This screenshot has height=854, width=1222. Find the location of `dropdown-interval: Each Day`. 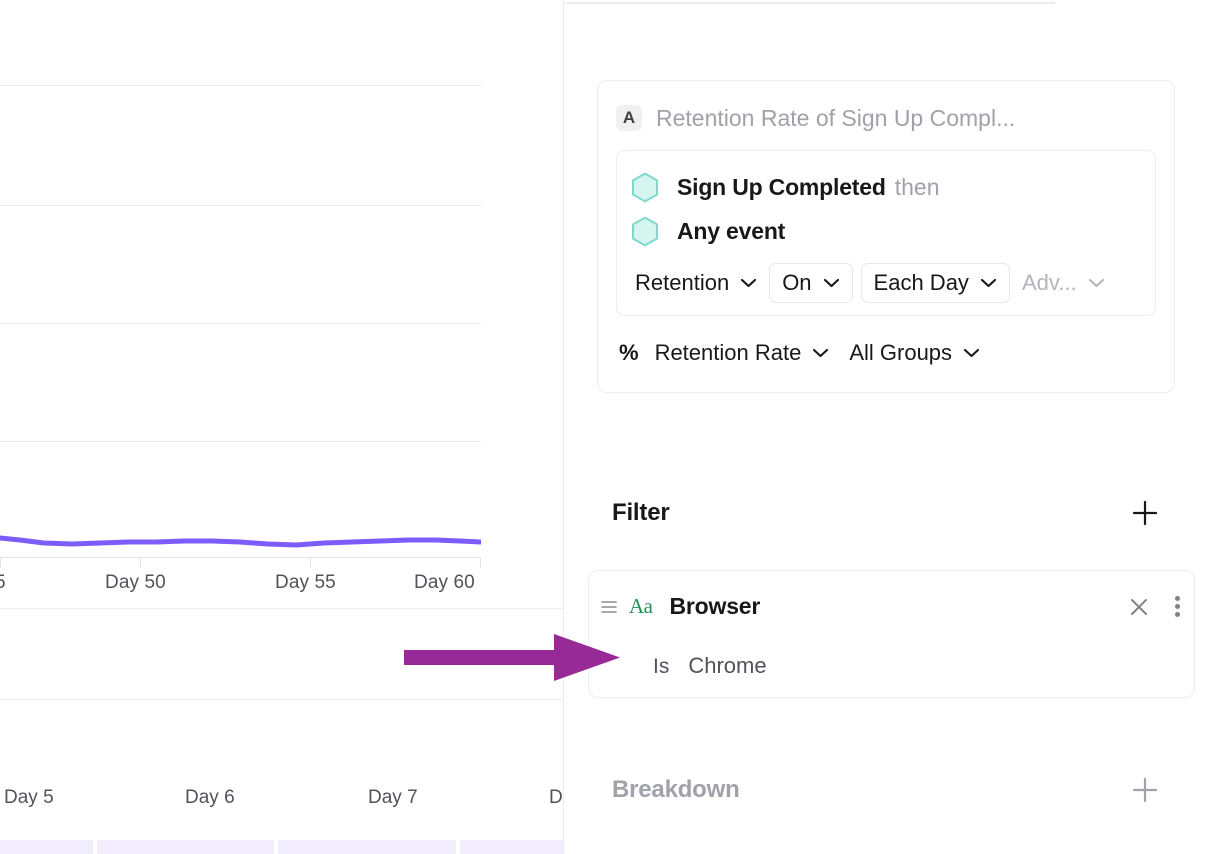

dropdown-interval: Each Day is located at coordinates (935, 283).